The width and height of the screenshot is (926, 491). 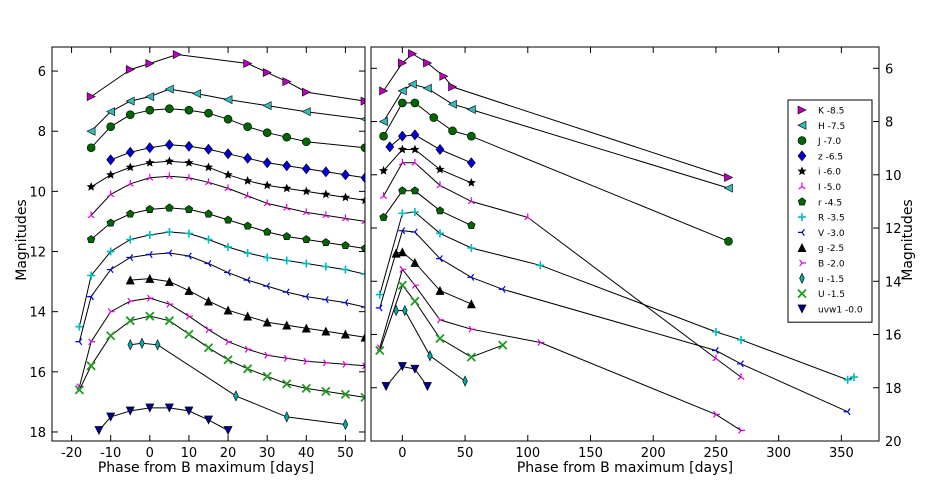 I want to click on legend-label: H -7.5, so click(x=831, y=127).